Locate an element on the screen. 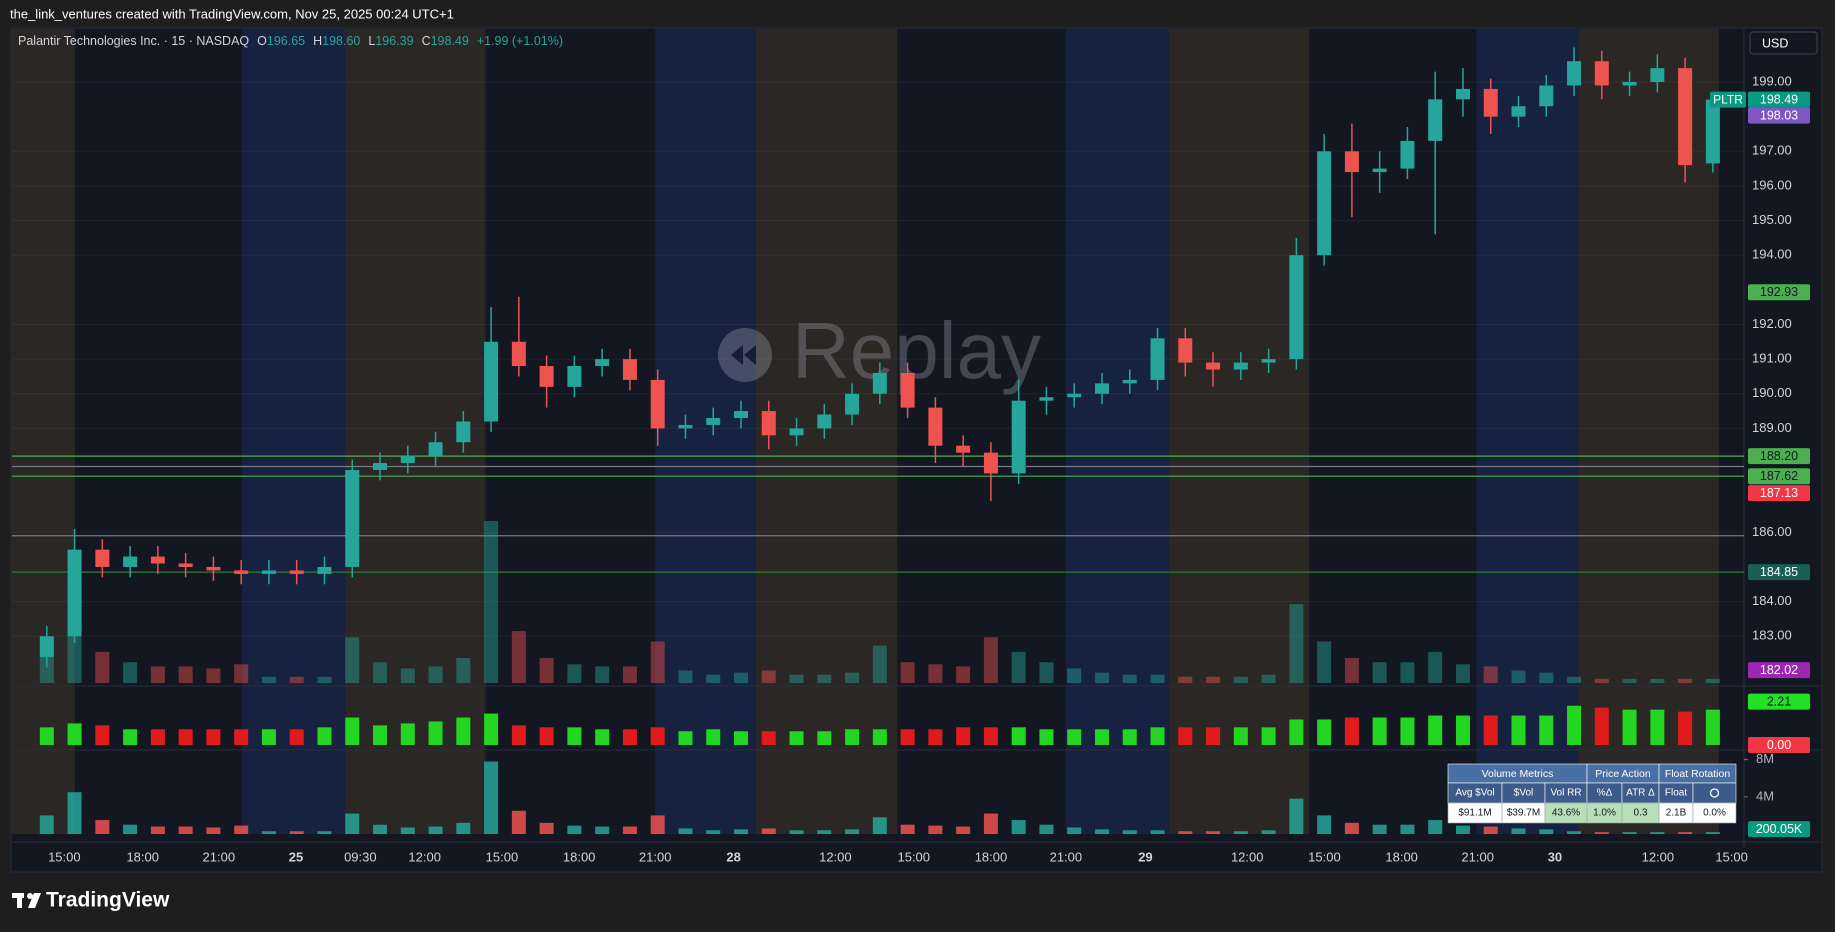 This screenshot has height=932, width=1835. symbol-tag-label: PLTR is located at coordinates (1728, 99).